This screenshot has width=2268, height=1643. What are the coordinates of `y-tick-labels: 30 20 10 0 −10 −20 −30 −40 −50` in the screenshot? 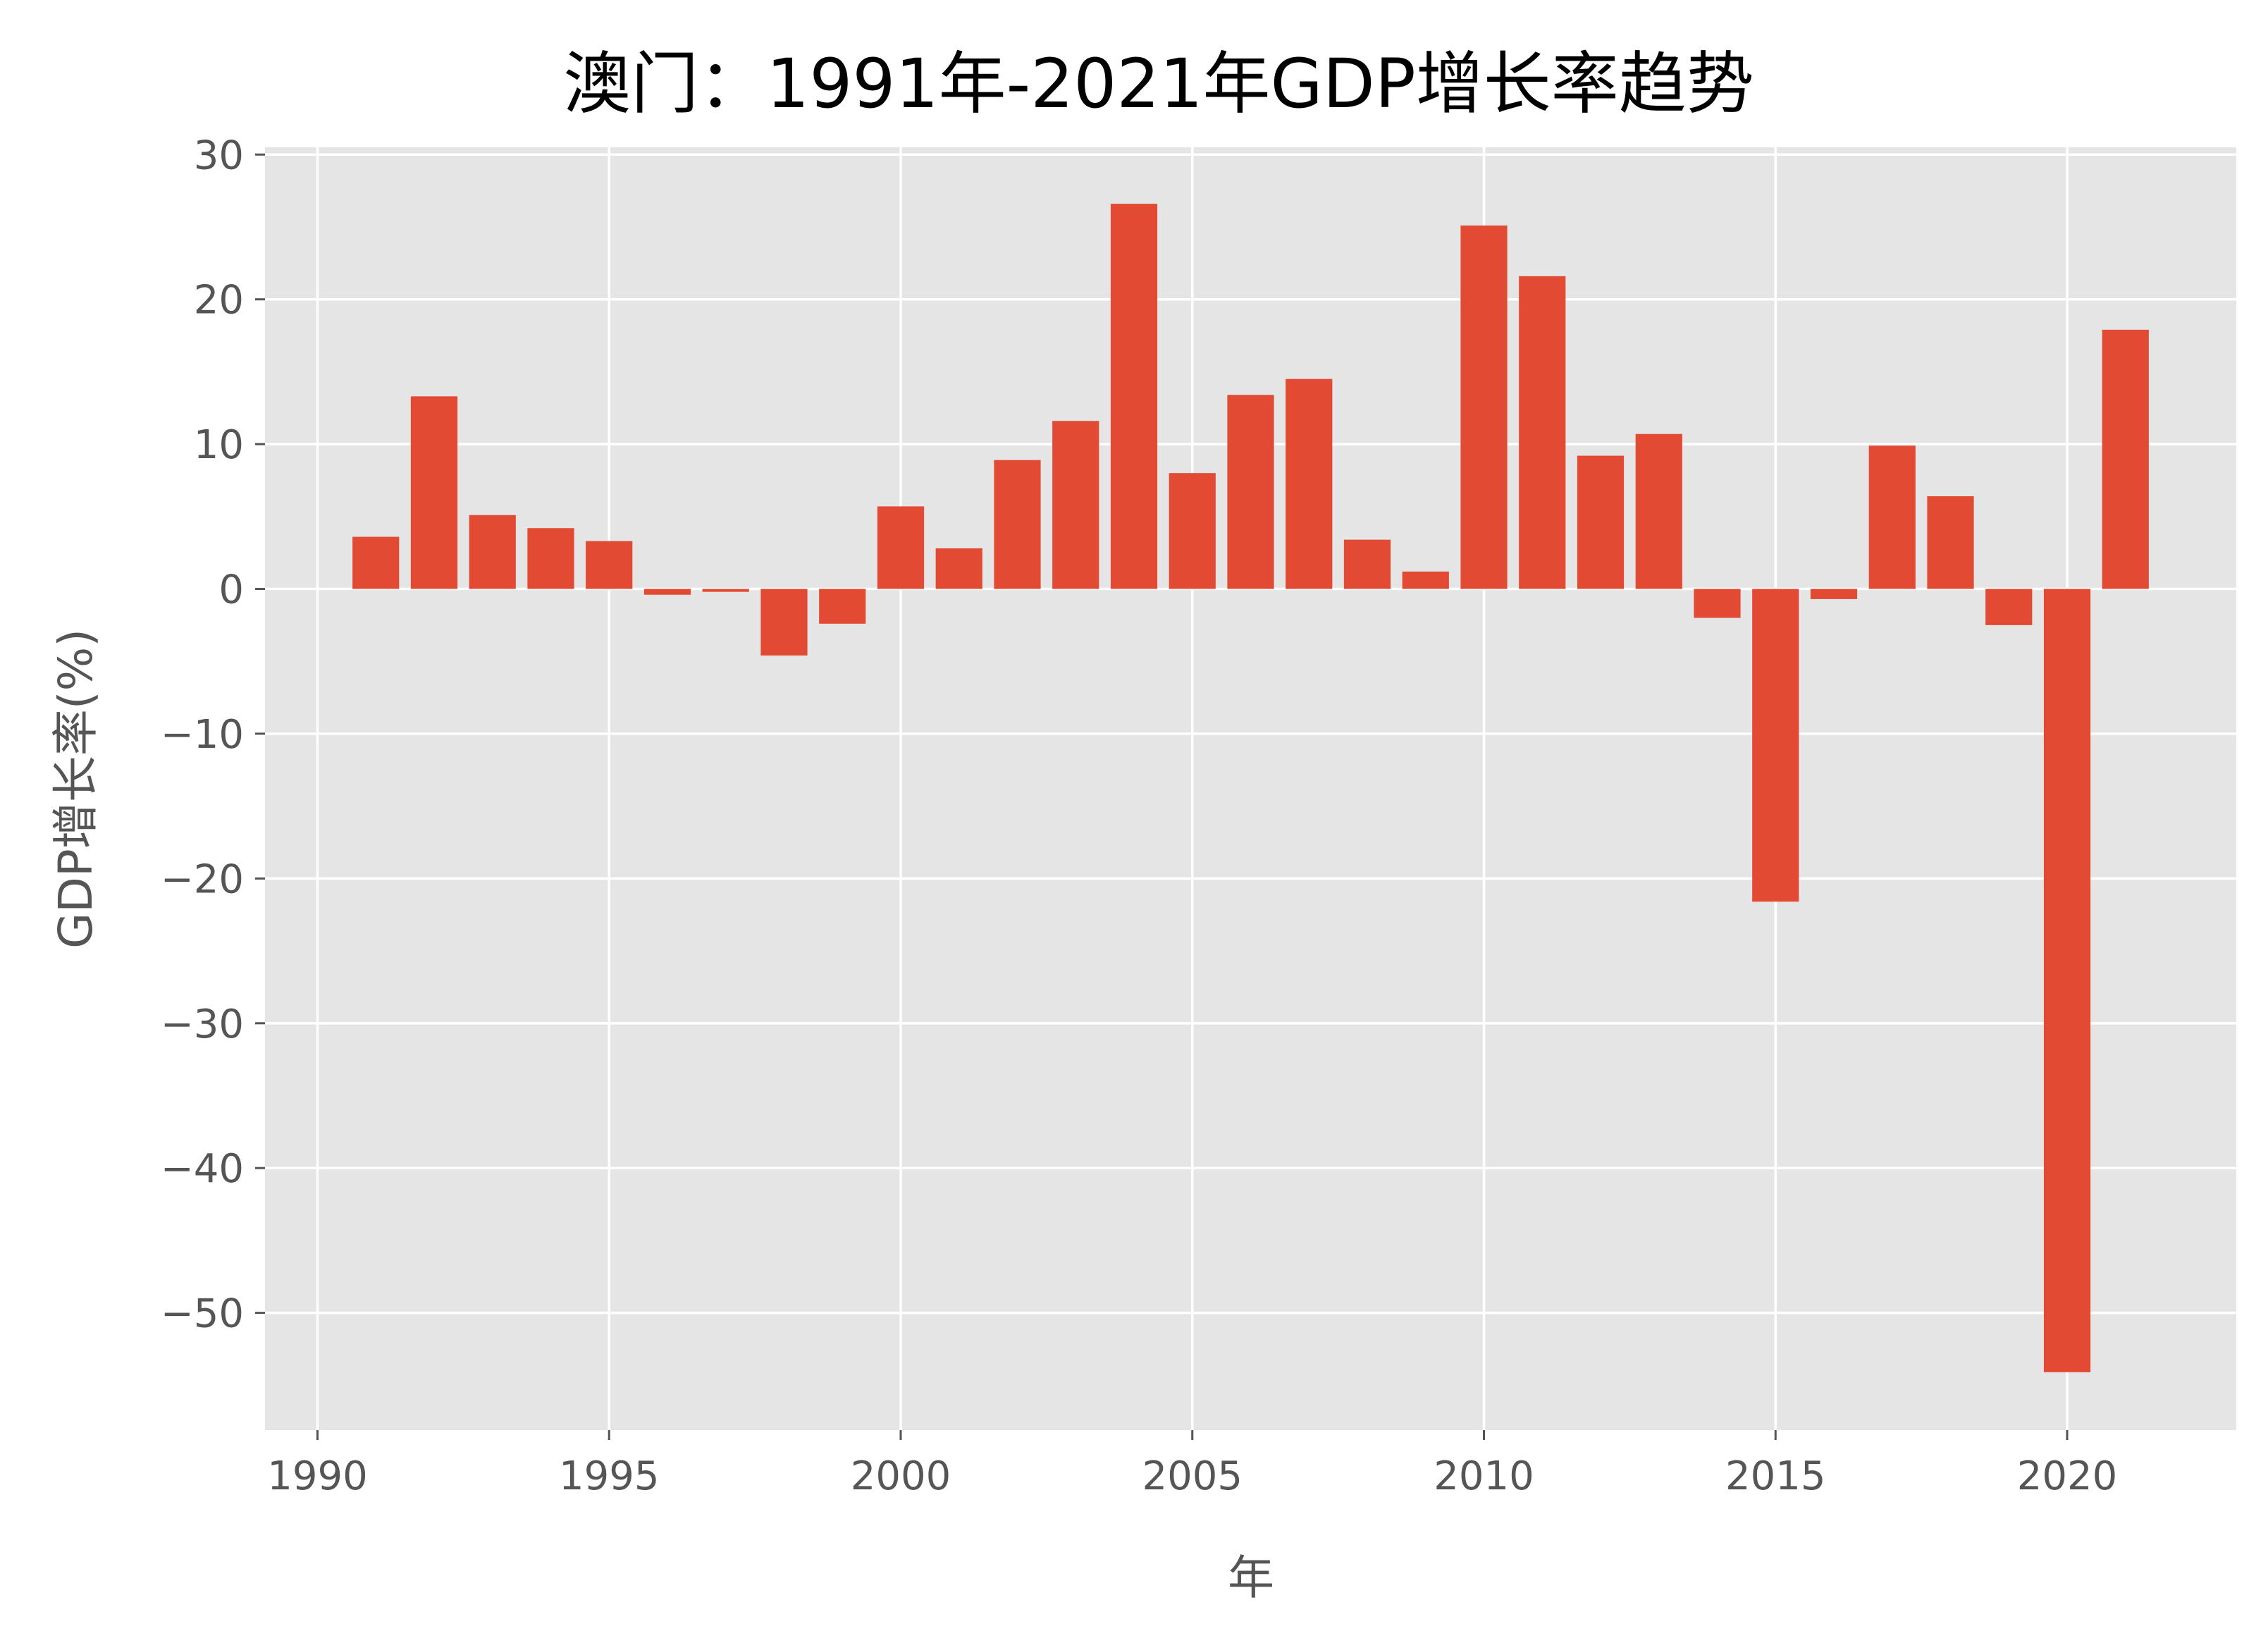 It's located at (202, 734).